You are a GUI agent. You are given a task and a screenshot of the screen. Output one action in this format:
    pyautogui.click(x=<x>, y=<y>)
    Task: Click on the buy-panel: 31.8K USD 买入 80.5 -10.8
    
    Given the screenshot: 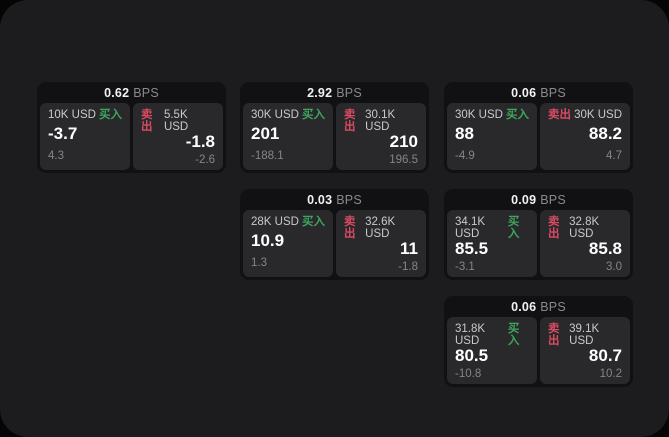 What is the action you would take?
    pyautogui.click(x=492, y=350)
    